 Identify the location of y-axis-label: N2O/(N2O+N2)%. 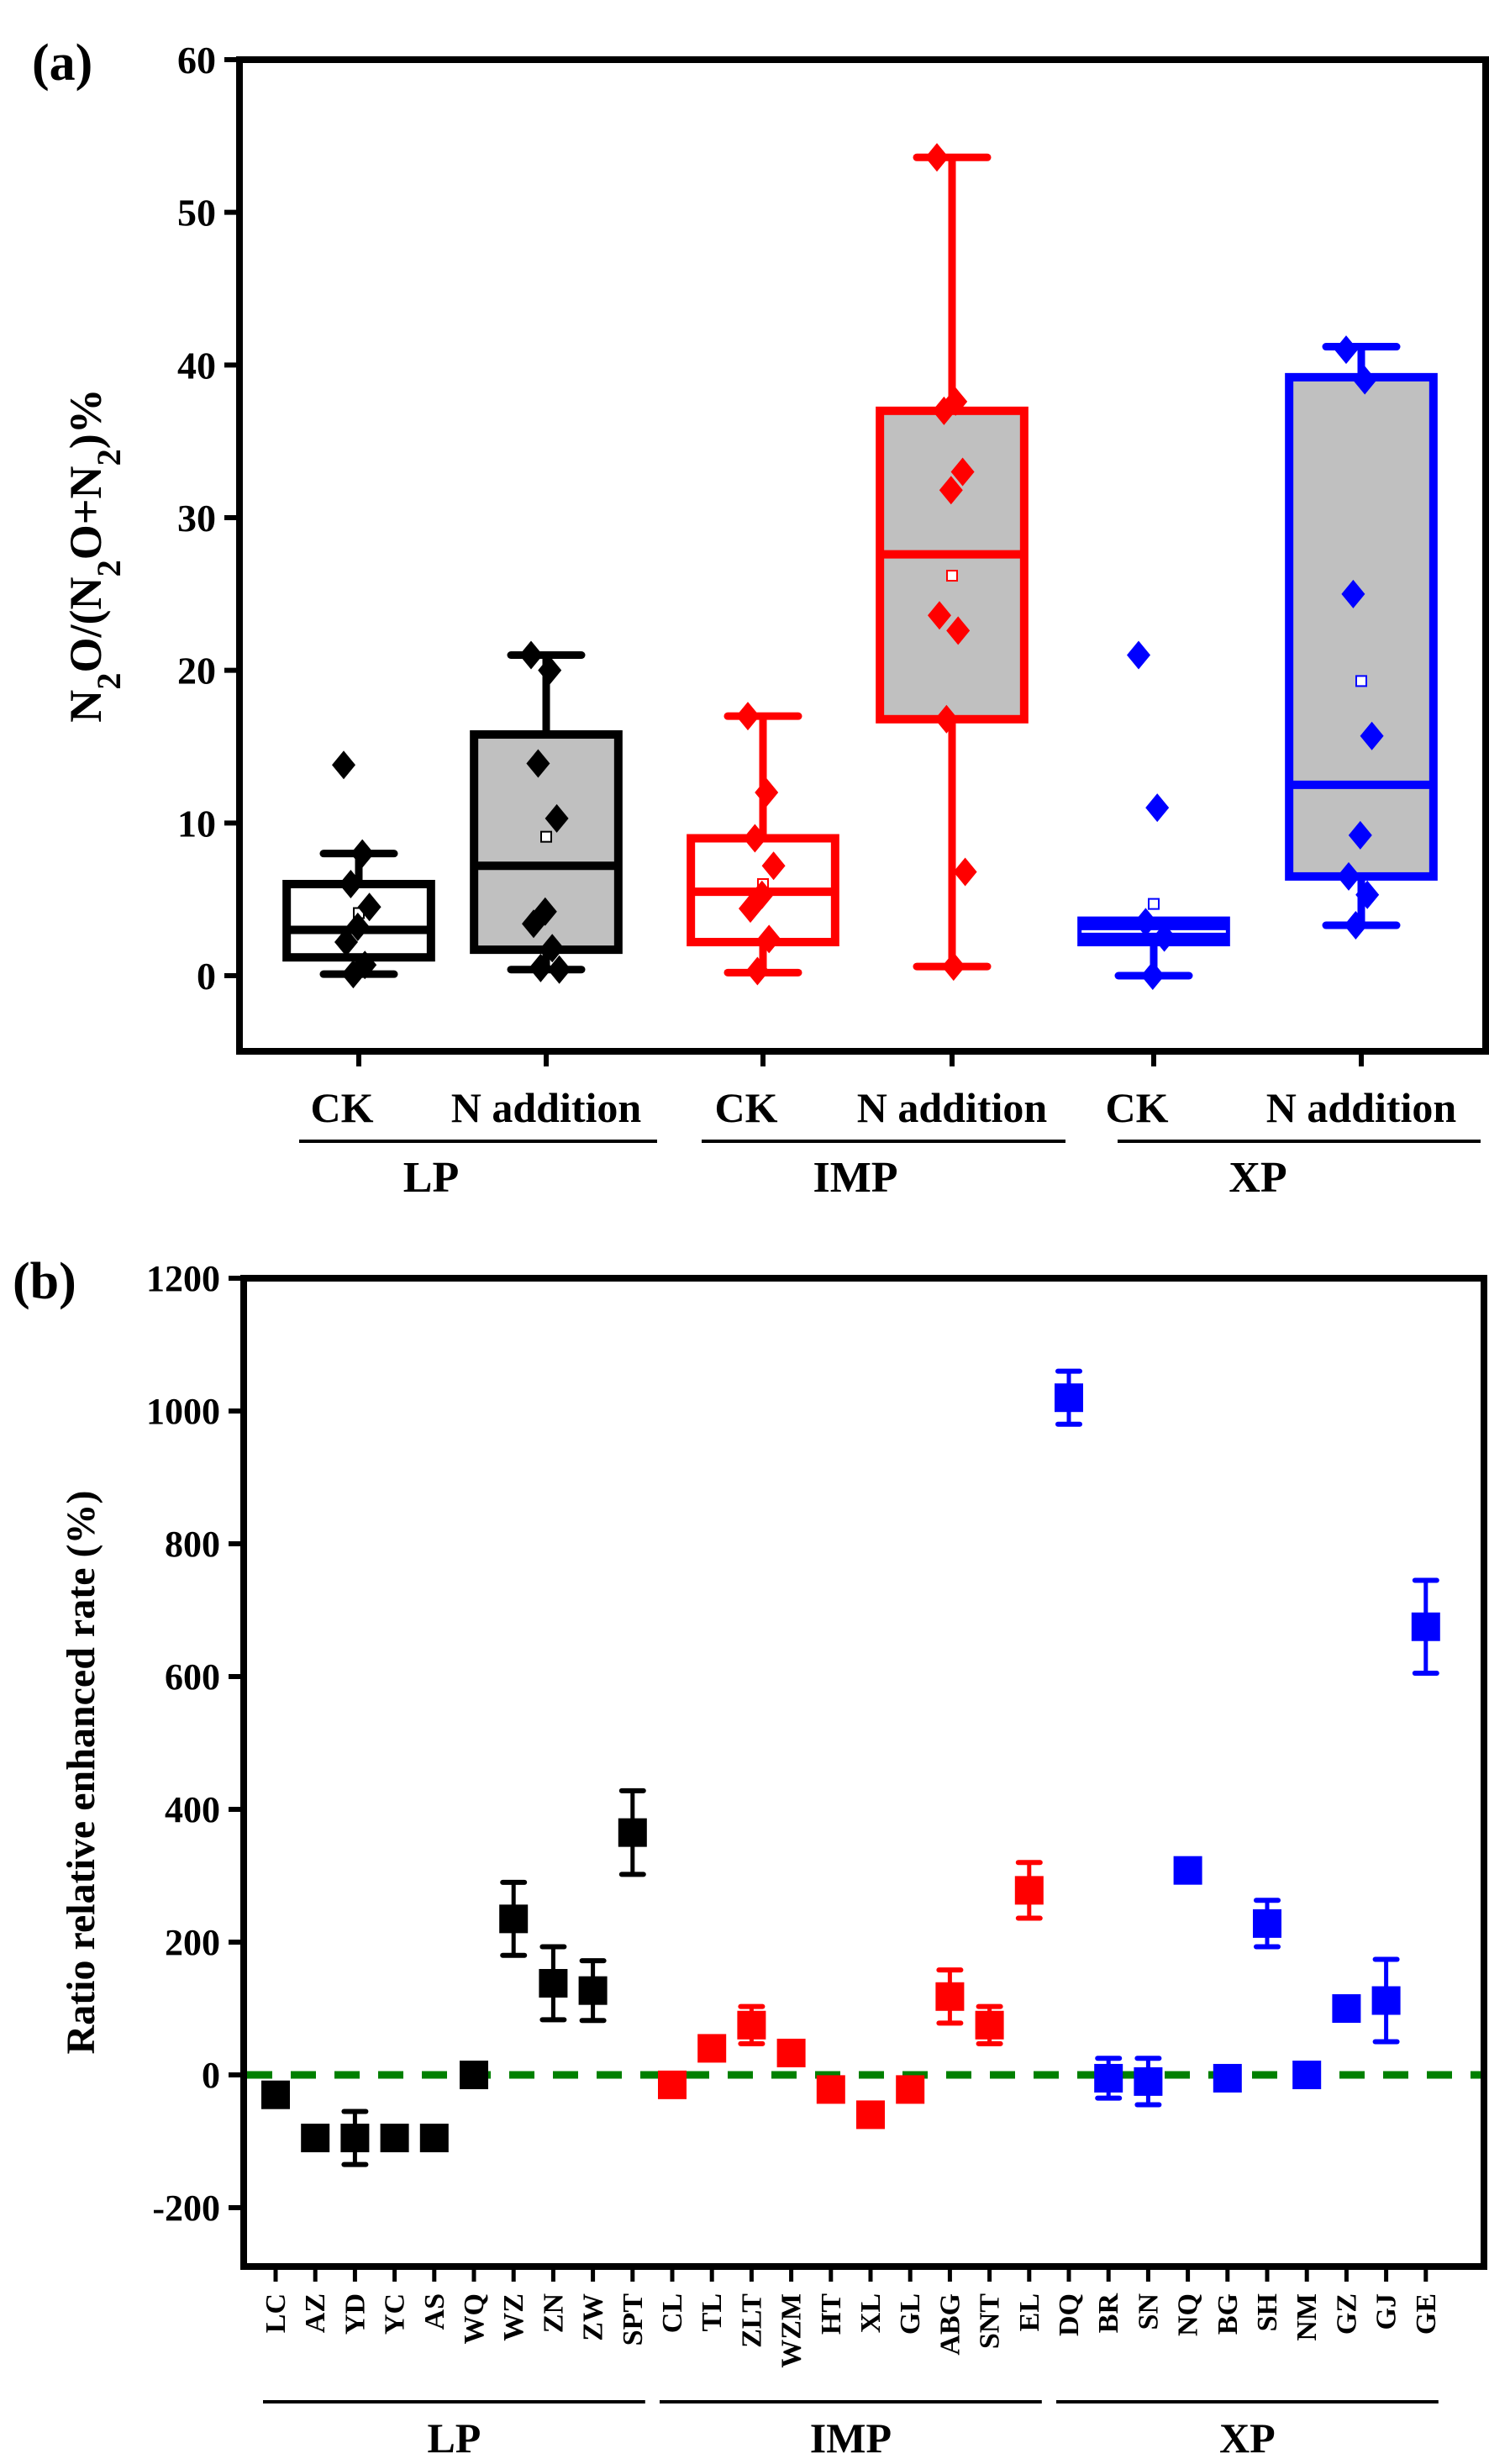
(94, 555).